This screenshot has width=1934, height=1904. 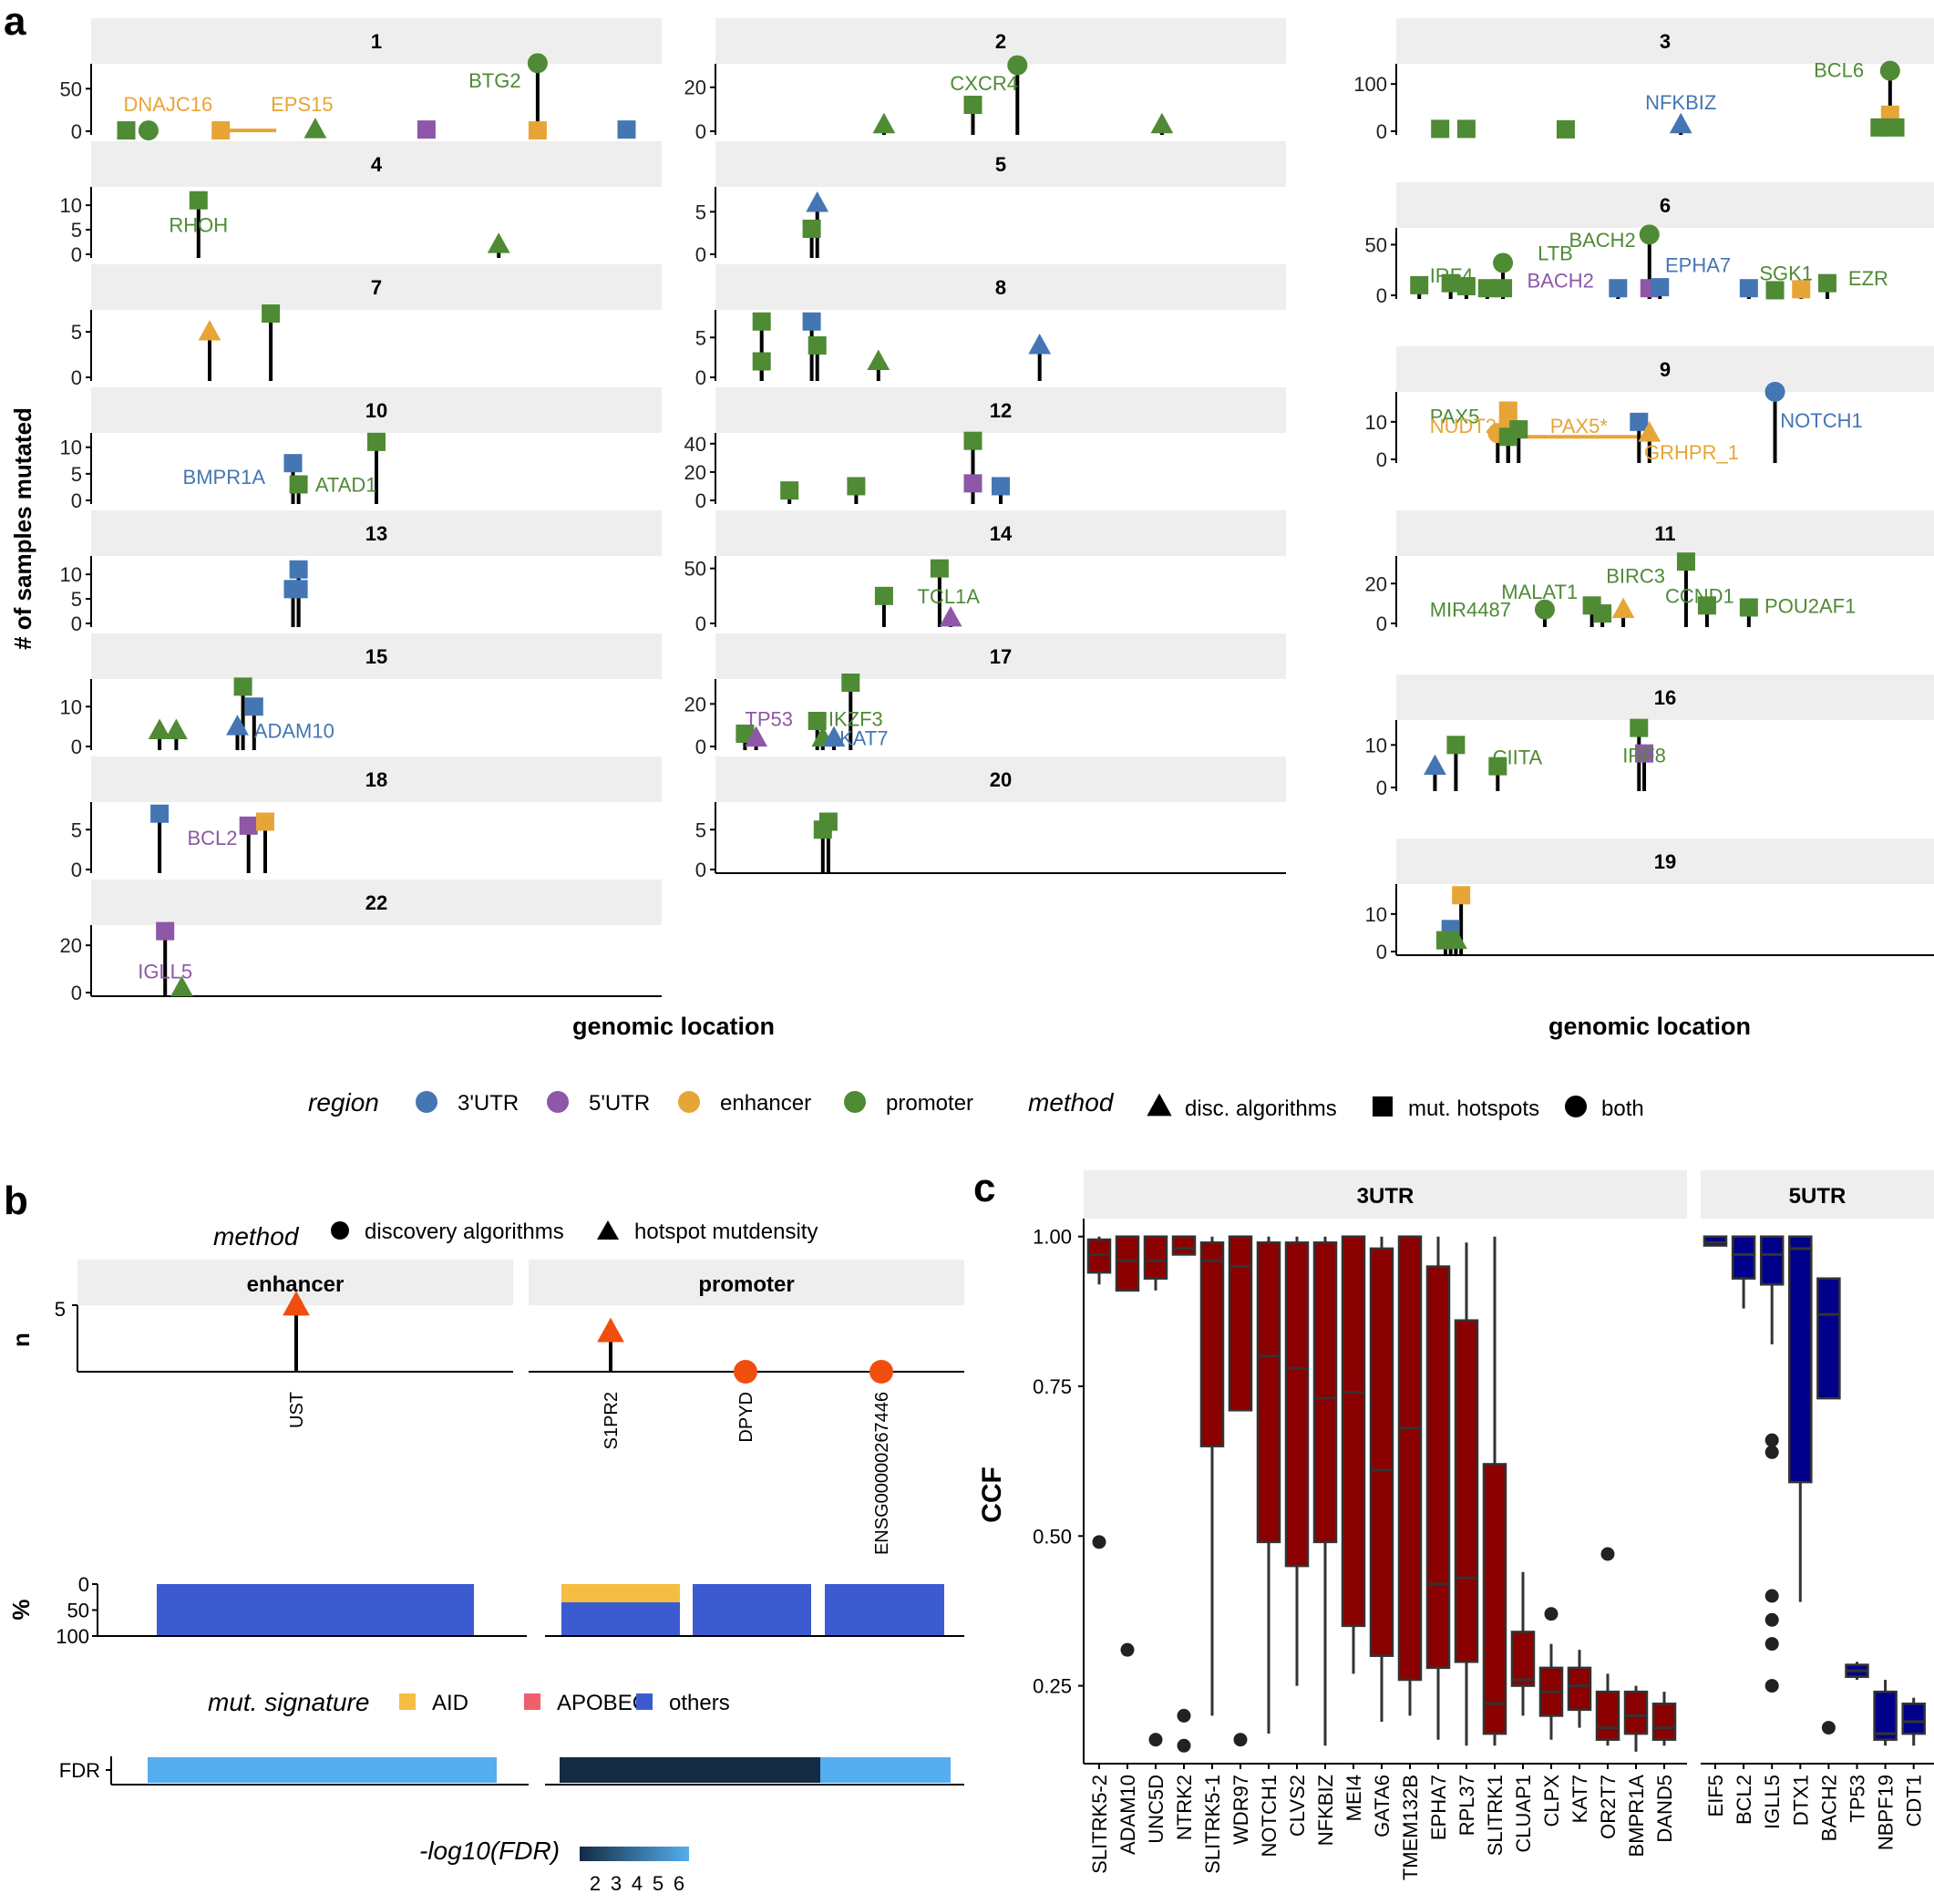 I want to click on gene-label: MIR4487, so click(x=1470, y=611).